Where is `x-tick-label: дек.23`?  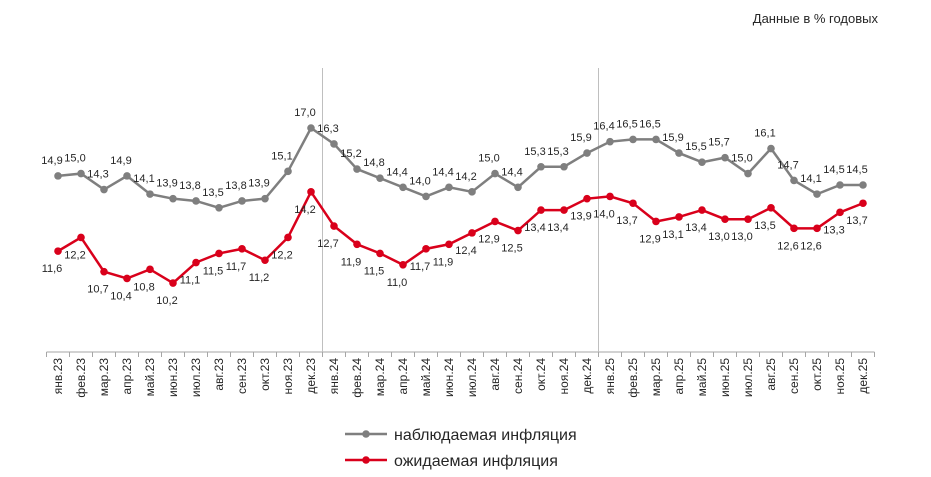
x-tick-label: дек.23 is located at coordinates (311, 376).